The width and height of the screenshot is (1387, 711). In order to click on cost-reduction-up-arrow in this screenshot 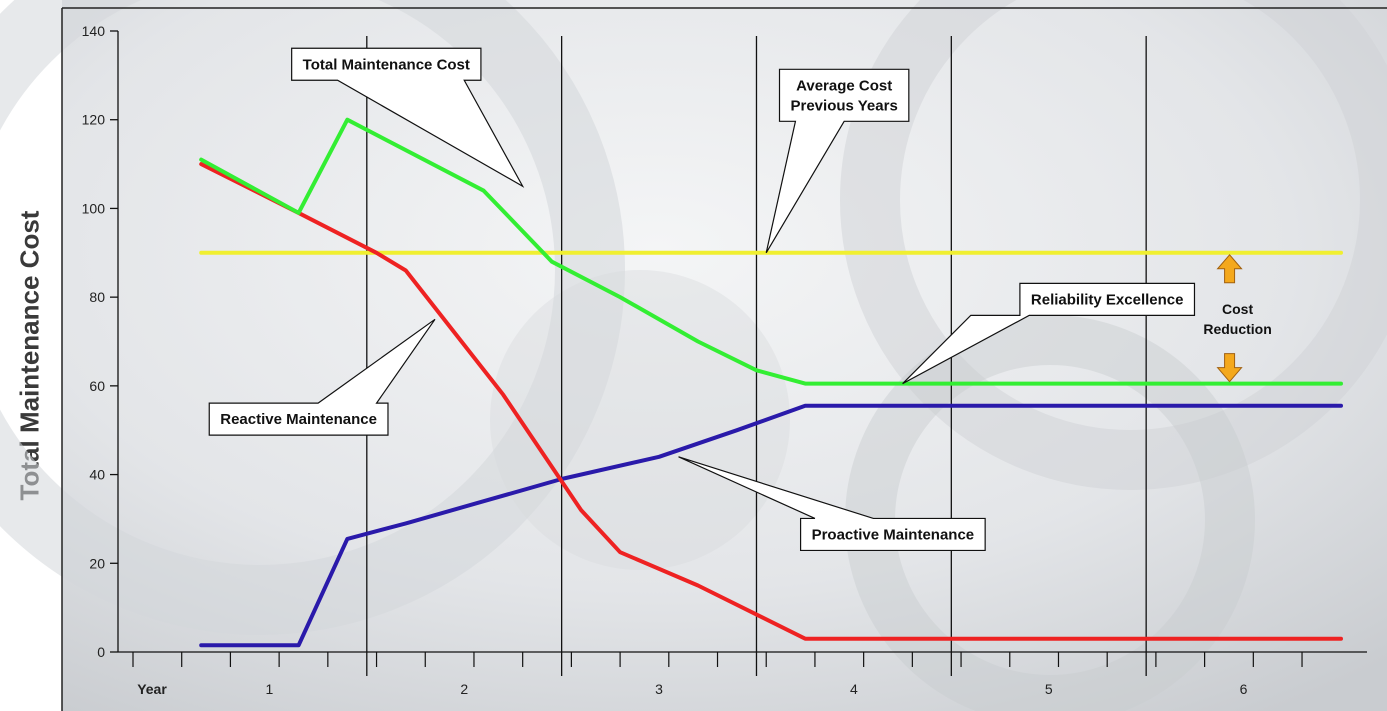, I will do `click(1229, 269)`.